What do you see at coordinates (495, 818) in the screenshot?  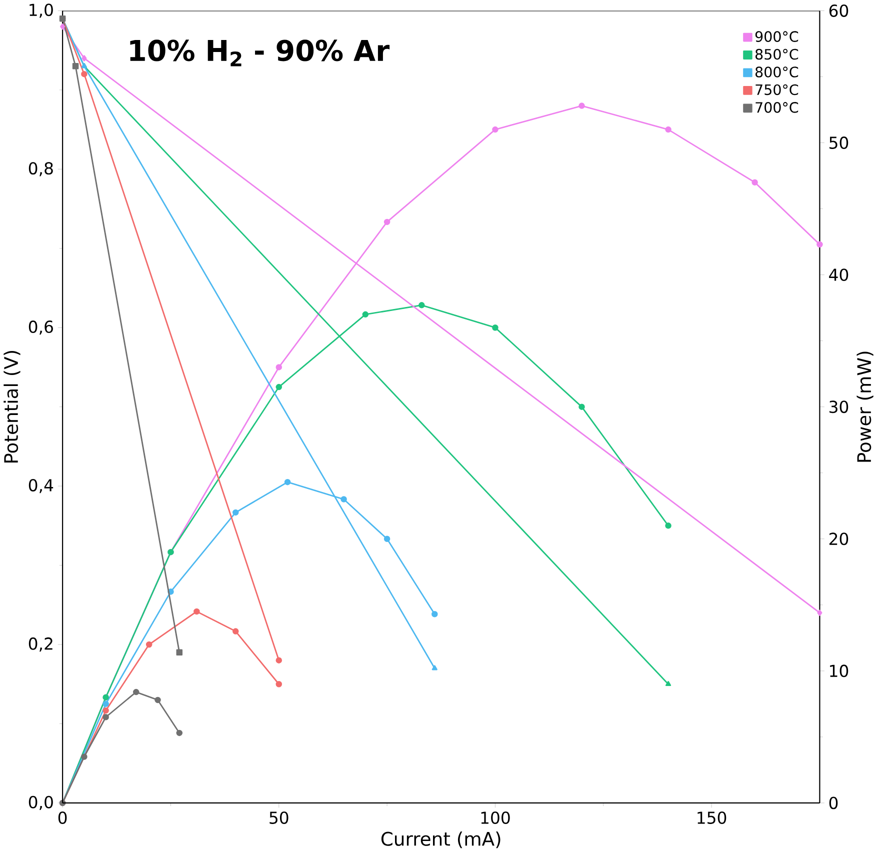 I see `x-tick-label: 100` at bounding box center [495, 818].